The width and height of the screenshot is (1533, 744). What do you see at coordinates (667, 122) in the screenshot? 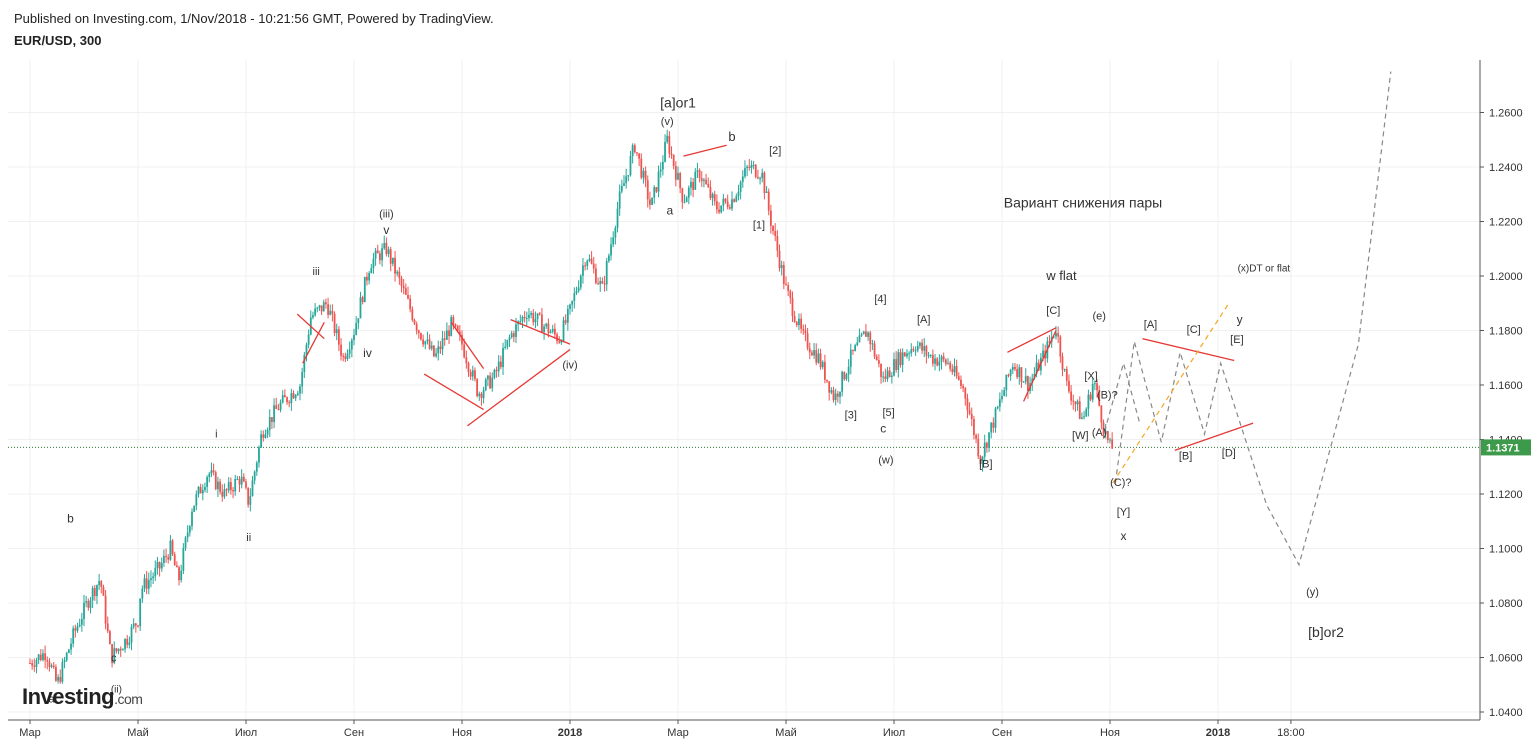
I see `wave-label: (v)` at bounding box center [667, 122].